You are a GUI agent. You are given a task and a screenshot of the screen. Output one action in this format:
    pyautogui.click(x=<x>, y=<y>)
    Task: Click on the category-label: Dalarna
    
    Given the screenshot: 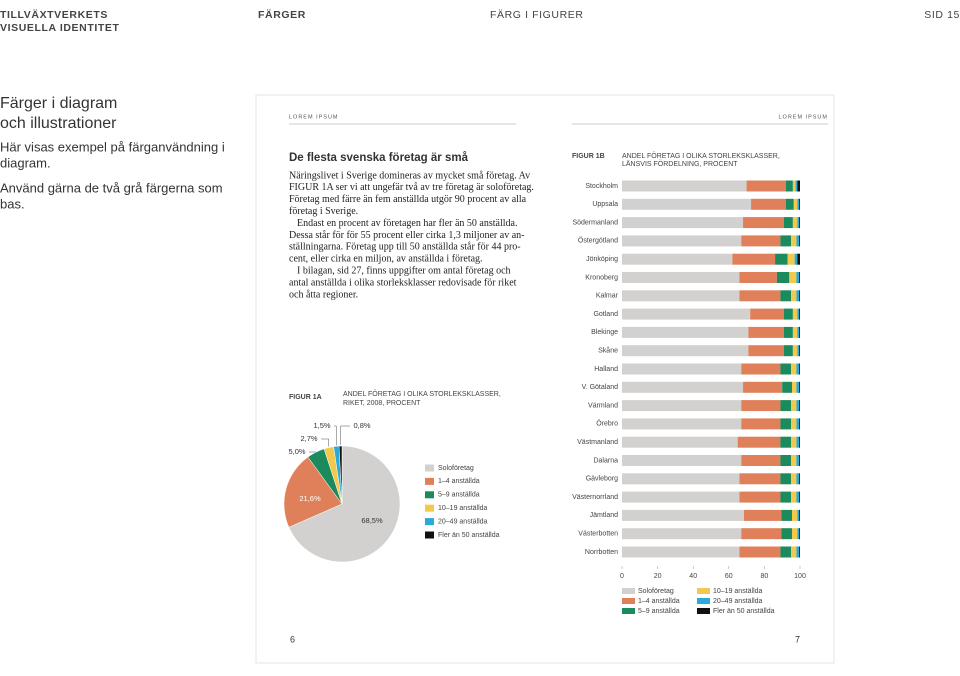 What is the action you would take?
    pyautogui.click(x=605, y=460)
    